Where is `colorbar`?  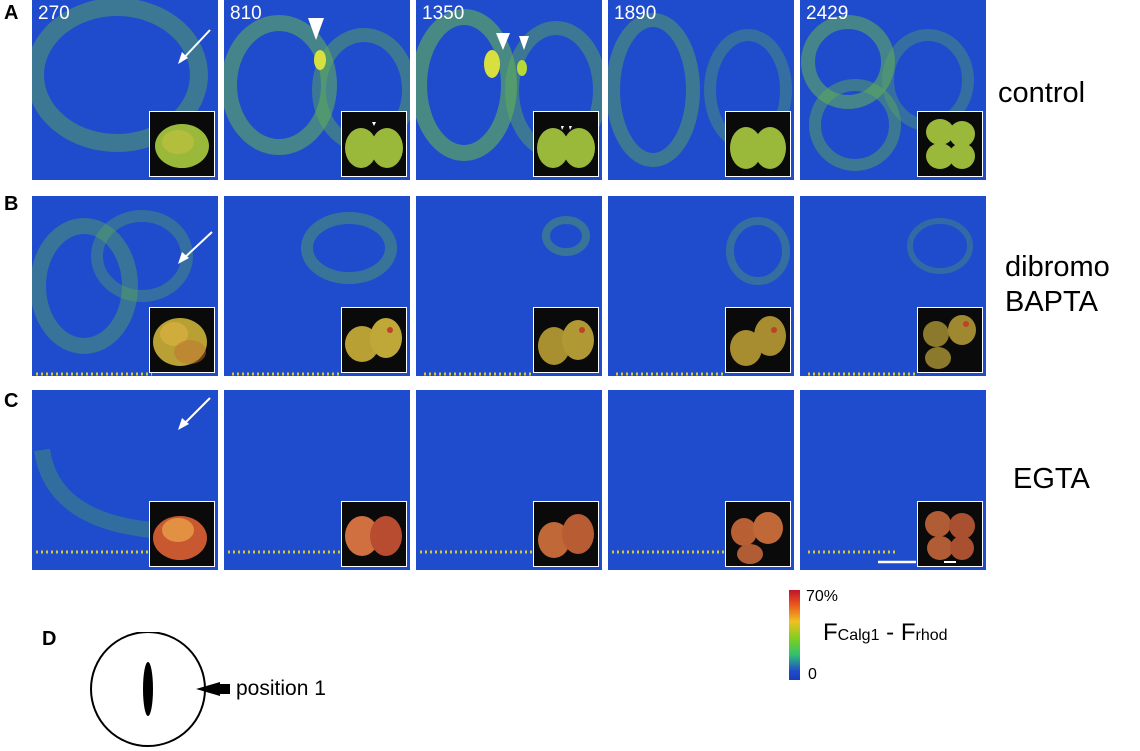 colorbar is located at coordinates (794, 635).